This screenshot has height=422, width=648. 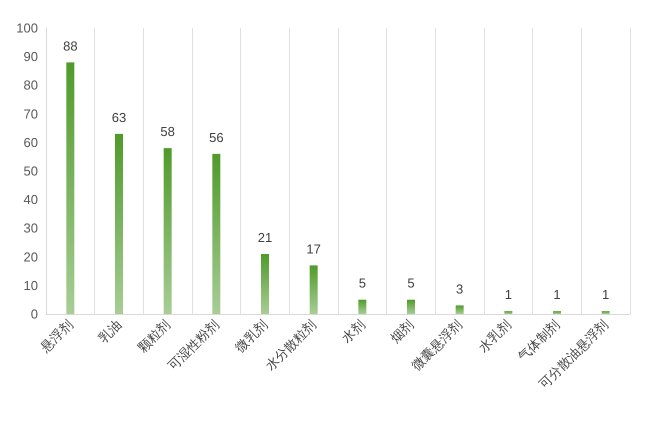 What do you see at coordinates (31, 171) in the screenshot?
I see `y-tick-label: 50` at bounding box center [31, 171].